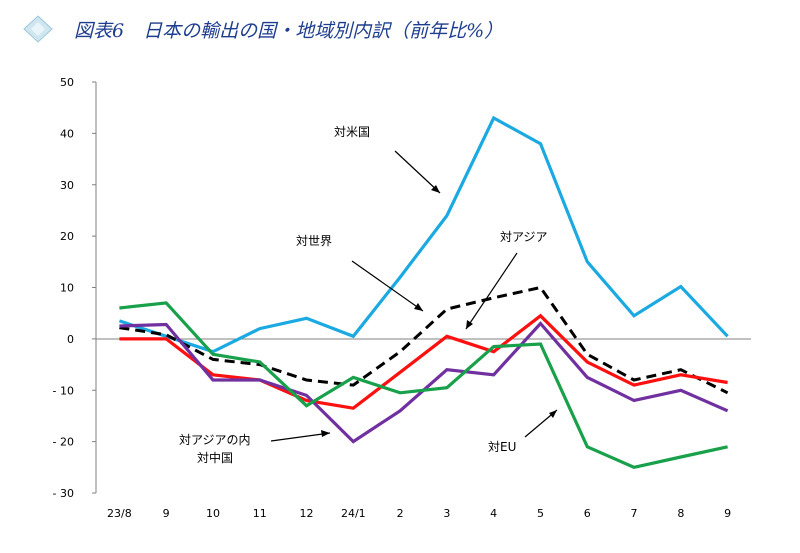 The image size is (800, 553). I want to click on annotation-eu-arrowhead, so click(553, 414).